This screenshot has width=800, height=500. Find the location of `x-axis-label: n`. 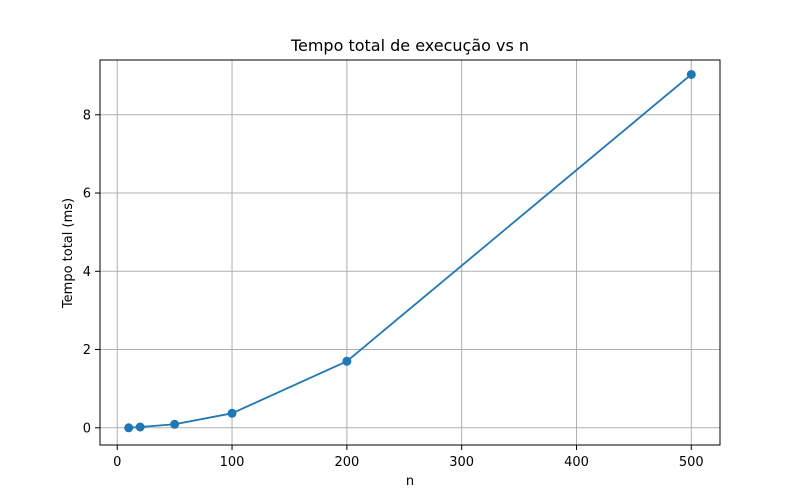

x-axis-label: n is located at coordinates (410, 481).